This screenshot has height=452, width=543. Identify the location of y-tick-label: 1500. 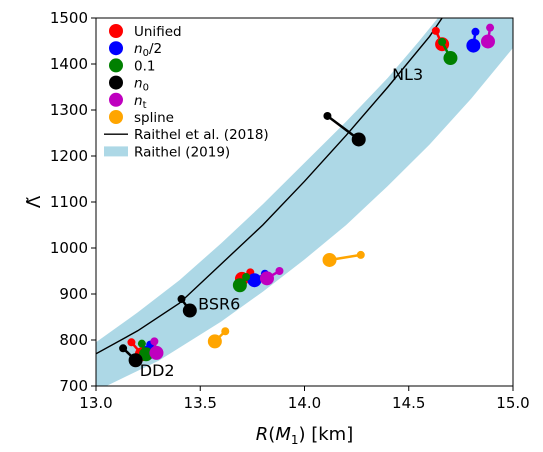
(69, 18).